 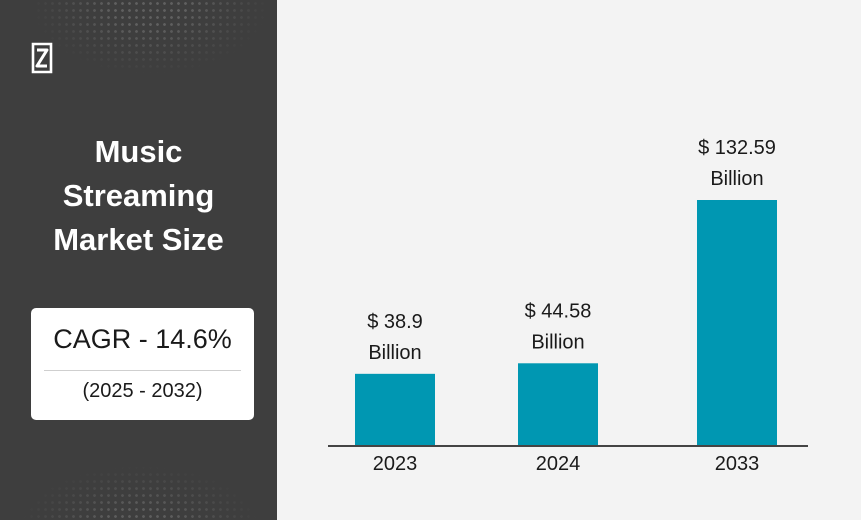 What do you see at coordinates (395, 322) in the screenshot?
I see `data-label-2023-line-1: $ 38.9` at bounding box center [395, 322].